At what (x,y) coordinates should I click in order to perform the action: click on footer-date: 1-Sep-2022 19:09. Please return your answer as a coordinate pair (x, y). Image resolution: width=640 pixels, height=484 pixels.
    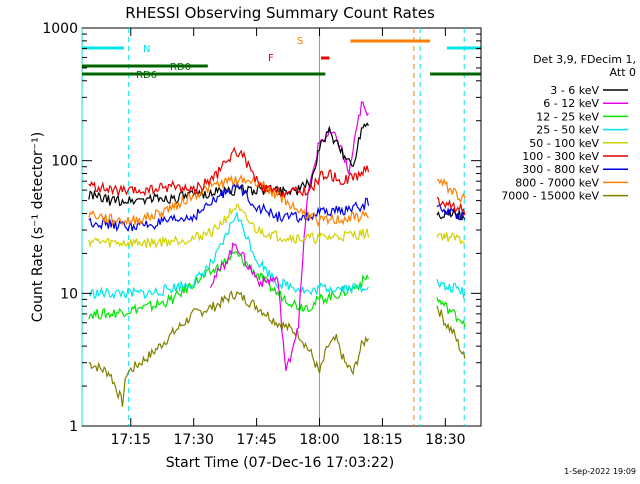
    Looking at the image, I should click on (600, 471).